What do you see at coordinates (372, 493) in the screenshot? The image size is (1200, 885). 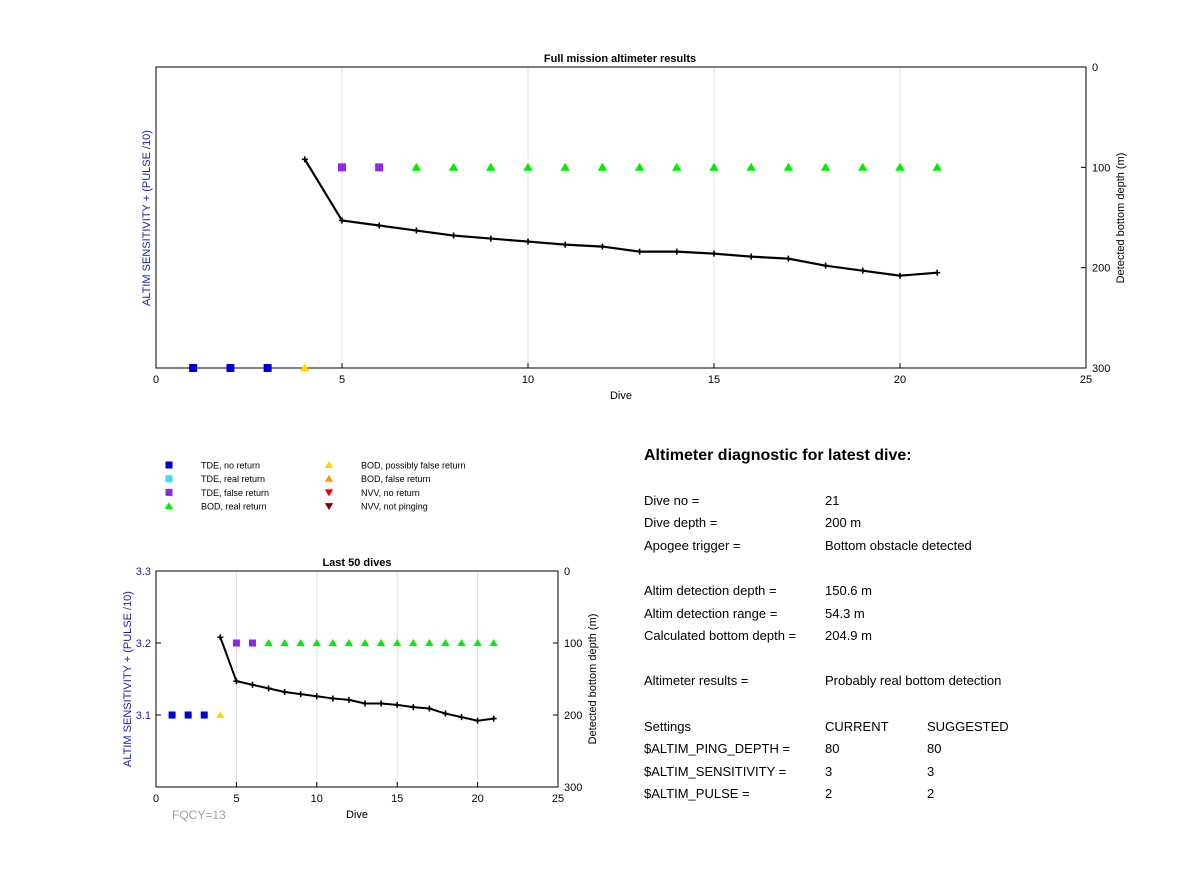 I see `legend-item: NVV, no return` at bounding box center [372, 493].